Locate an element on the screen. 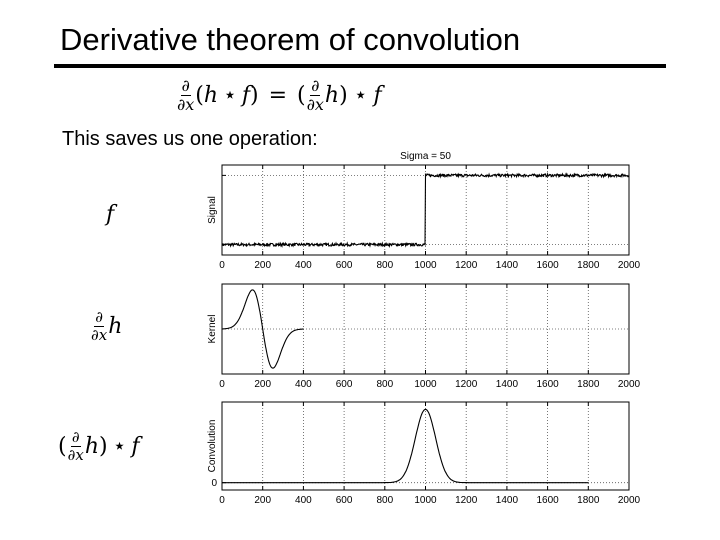  y-axis-label: Signal is located at coordinates (212, 210).